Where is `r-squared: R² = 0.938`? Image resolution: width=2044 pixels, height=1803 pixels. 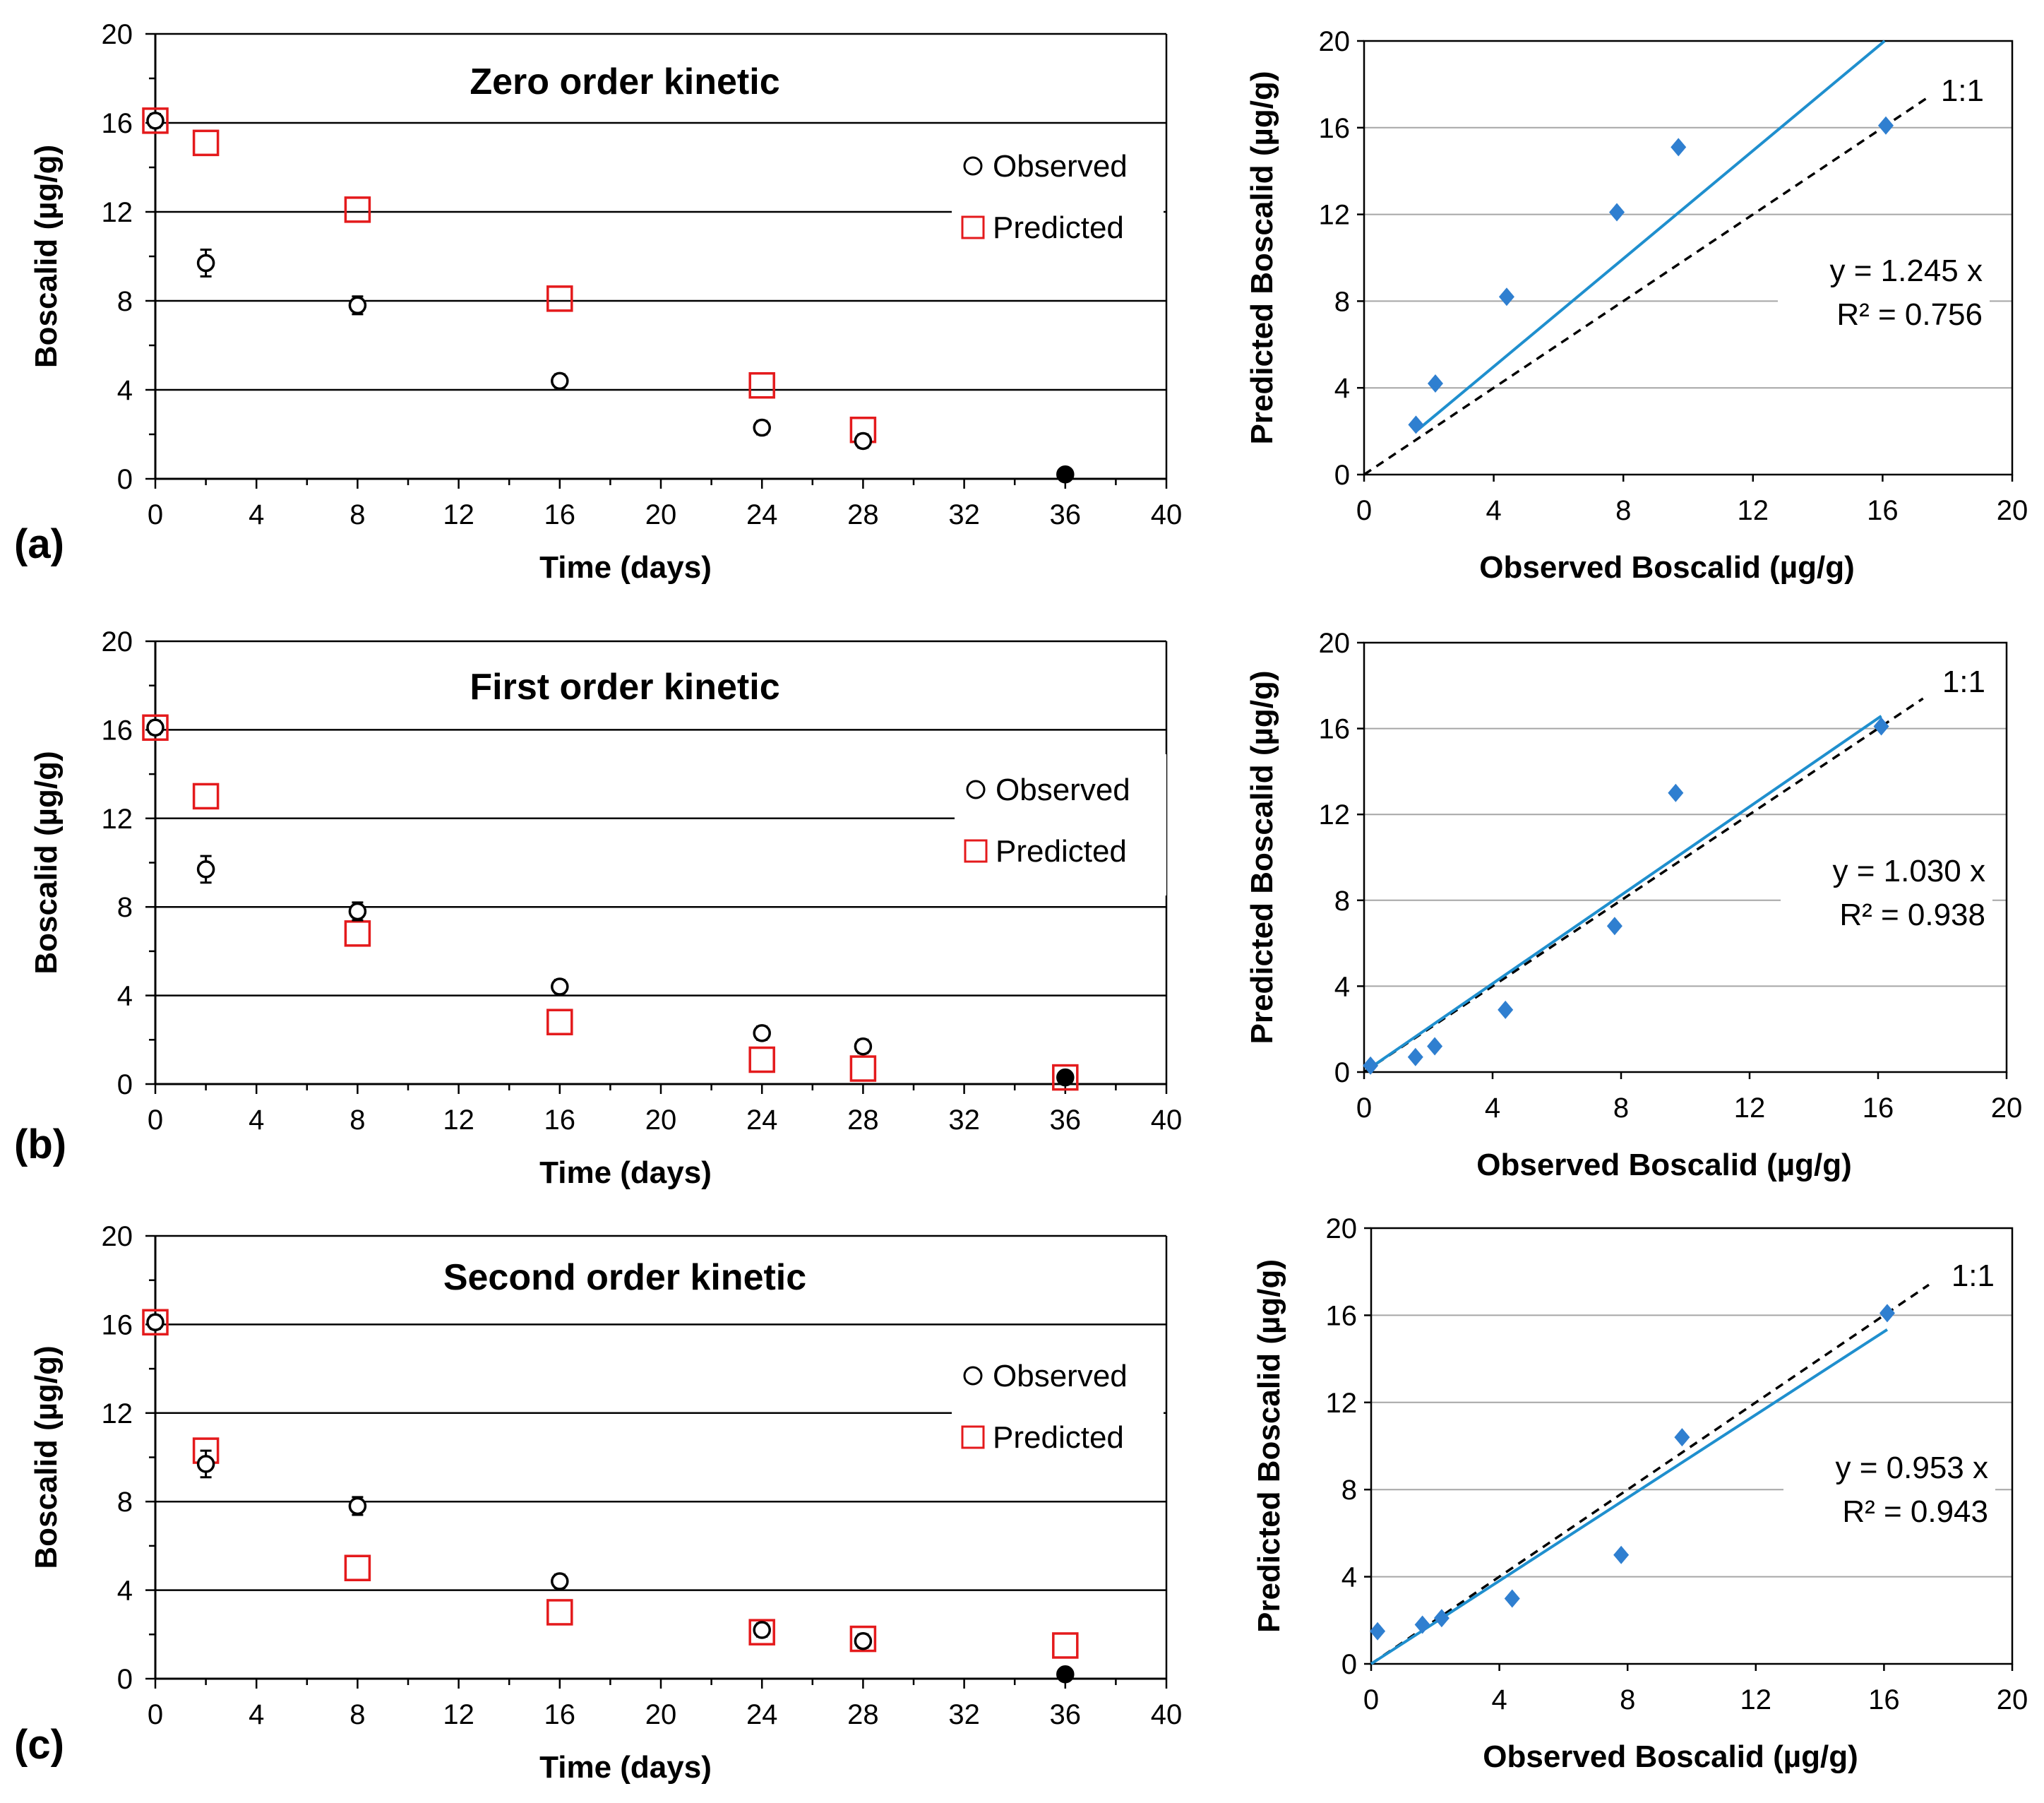
r-squared: R² = 0.938 is located at coordinates (1912, 915).